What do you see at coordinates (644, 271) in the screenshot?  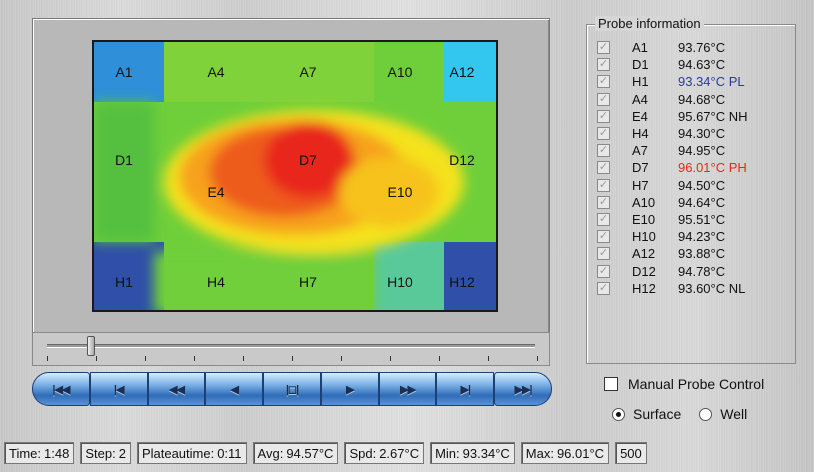 I see `probe-name: D12` at bounding box center [644, 271].